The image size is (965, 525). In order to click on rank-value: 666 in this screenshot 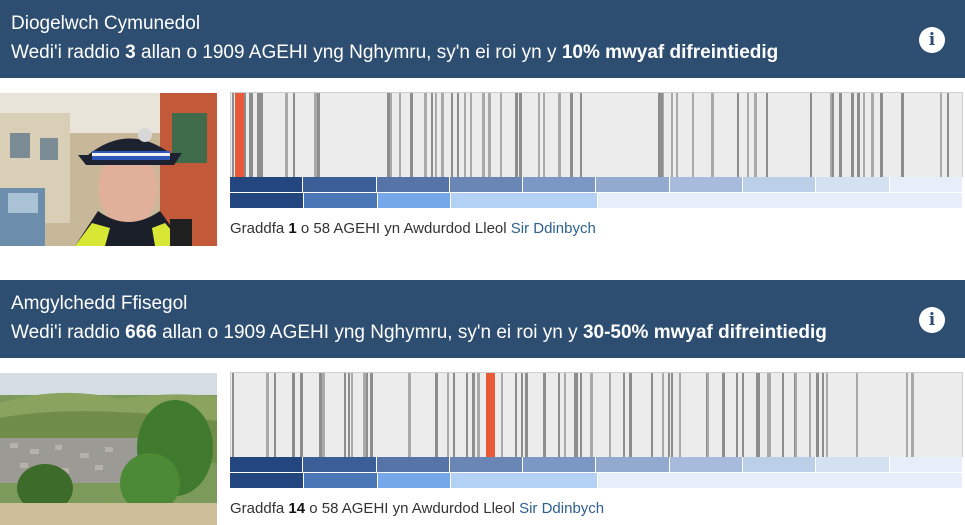, I will do `click(141, 332)`.